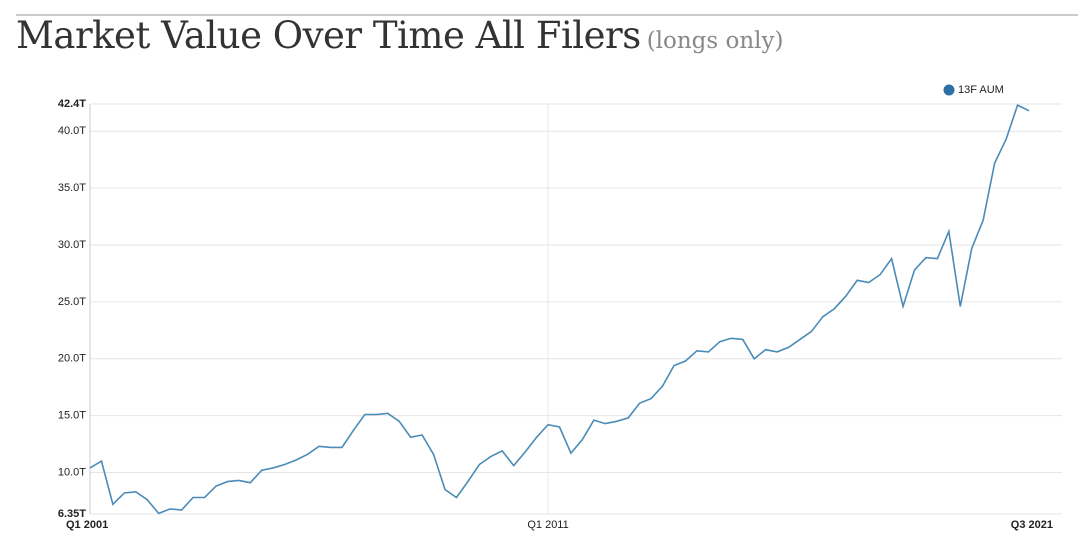 This screenshot has height=555, width=1080. What do you see at coordinates (87, 525) in the screenshot?
I see `x-tick-label: Q1 2001` at bounding box center [87, 525].